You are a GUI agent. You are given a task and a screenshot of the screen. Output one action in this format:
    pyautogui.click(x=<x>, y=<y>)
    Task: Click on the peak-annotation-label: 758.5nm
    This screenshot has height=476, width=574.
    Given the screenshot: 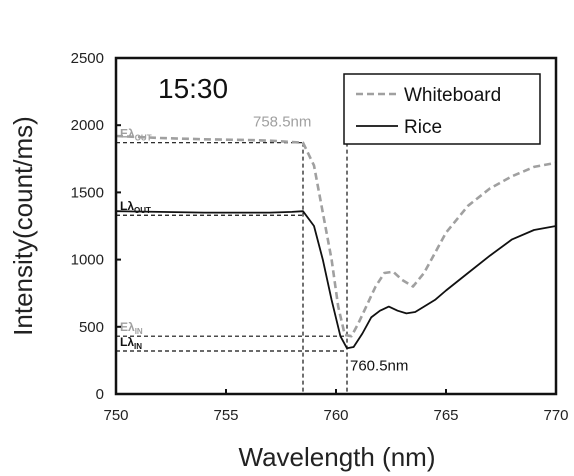 What is the action you would take?
    pyautogui.click(x=282, y=122)
    